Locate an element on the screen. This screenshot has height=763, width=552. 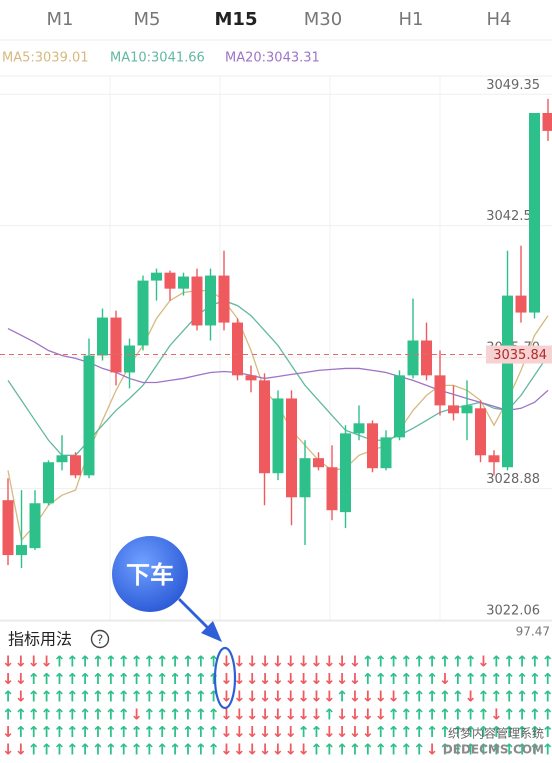
help-icon is located at coordinates (100, 639).